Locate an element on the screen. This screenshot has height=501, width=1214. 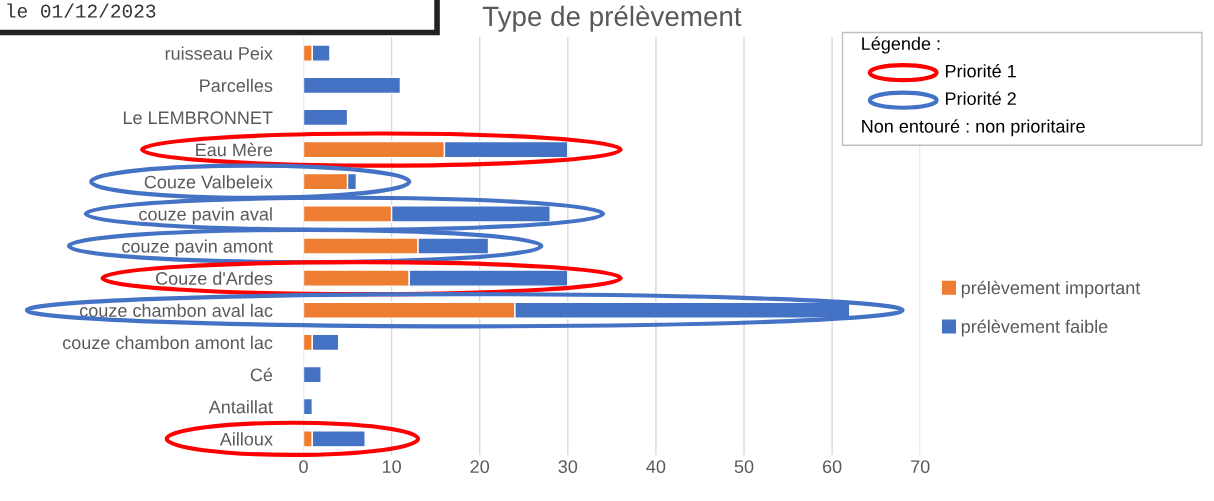
x-tick-label: 40 is located at coordinates (656, 467).